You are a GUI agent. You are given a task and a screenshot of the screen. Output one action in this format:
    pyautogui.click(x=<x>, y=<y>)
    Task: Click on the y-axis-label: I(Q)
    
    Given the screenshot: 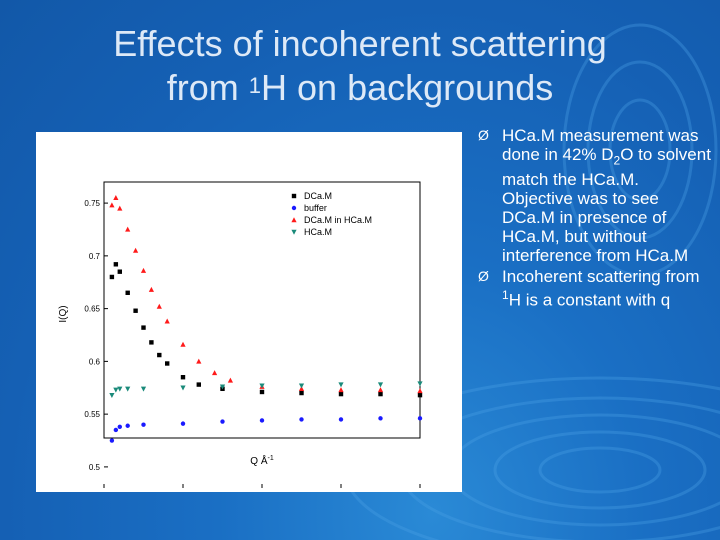 What is the action you would take?
    pyautogui.click(x=63, y=313)
    